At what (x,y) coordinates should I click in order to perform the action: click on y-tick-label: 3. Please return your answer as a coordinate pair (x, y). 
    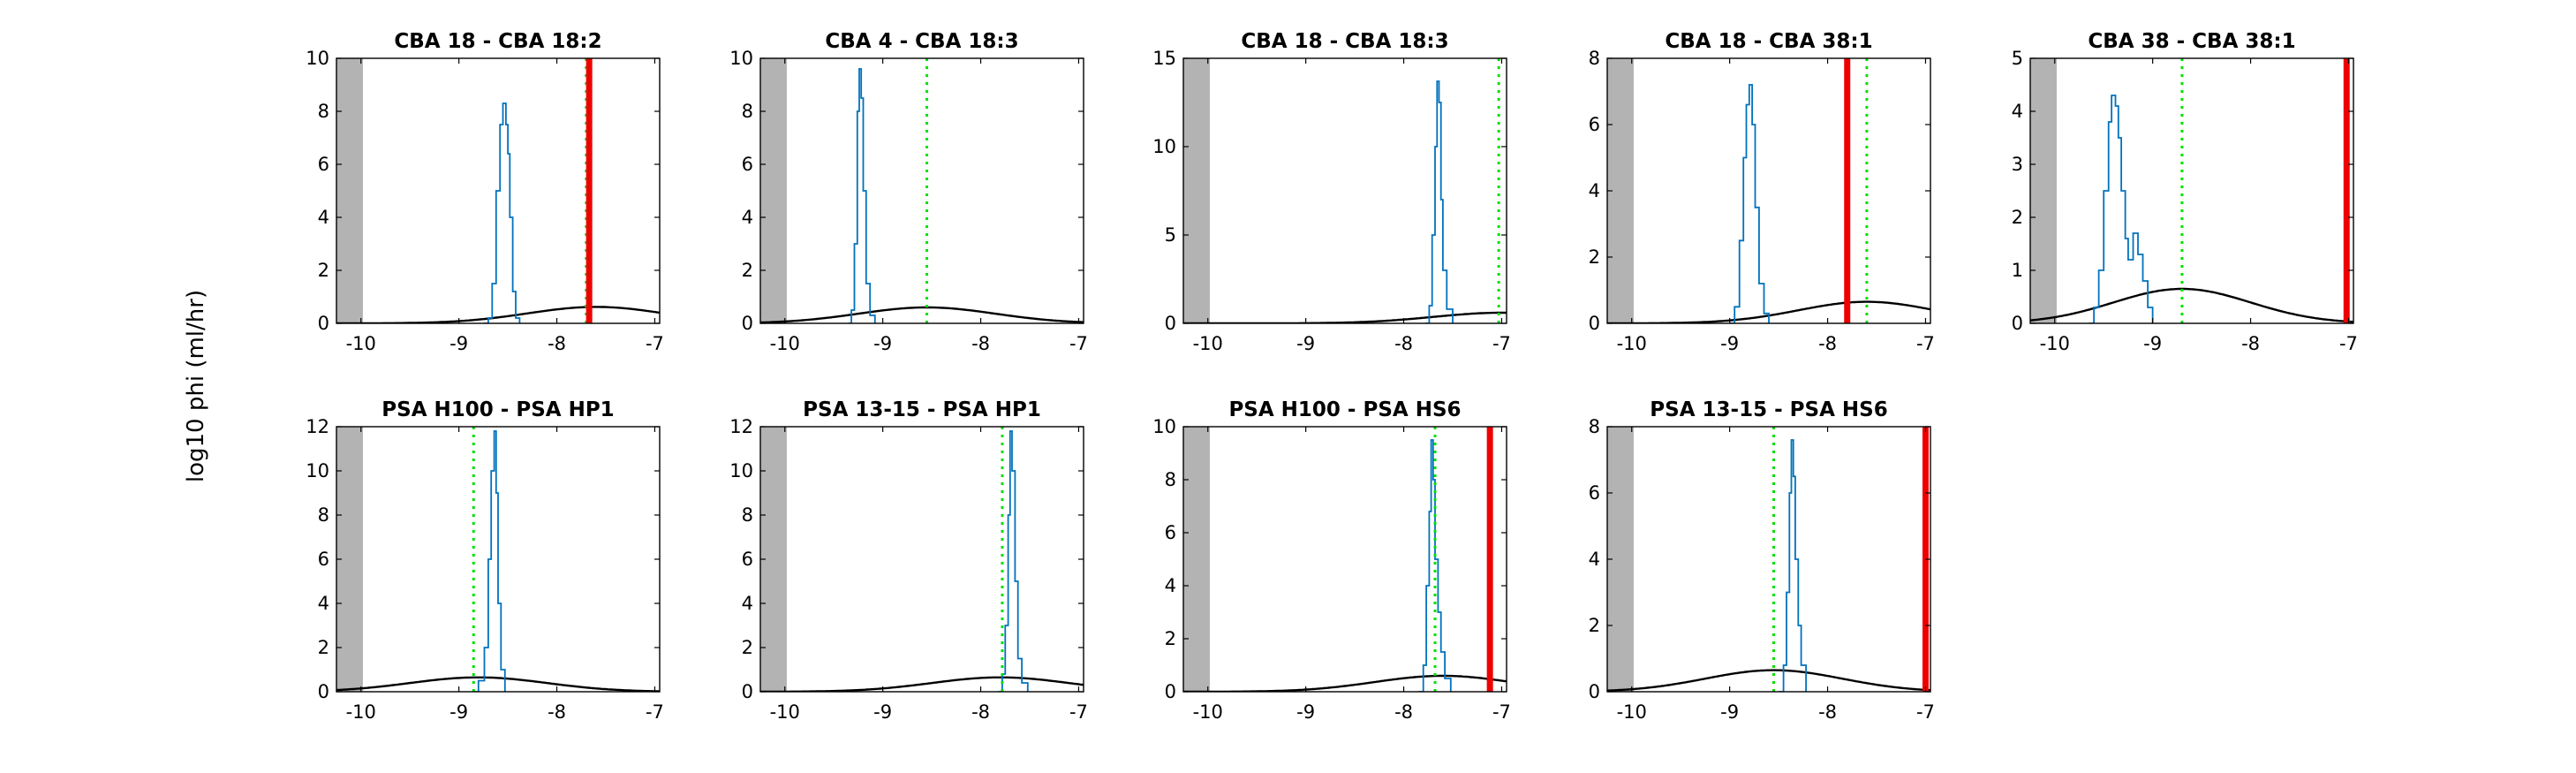
    Looking at the image, I should click on (2017, 164).